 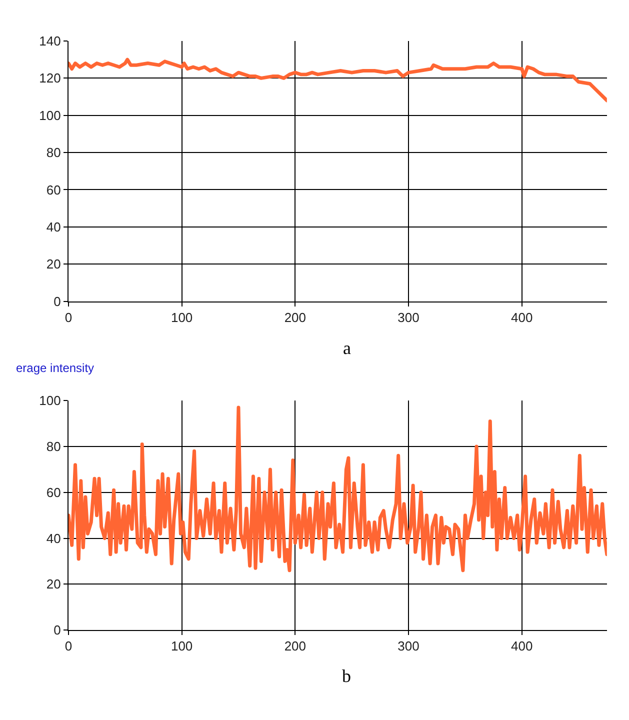 What do you see at coordinates (50, 41) in the screenshot?
I see `y-tick-label: 140` at bounding box center [50, 41].